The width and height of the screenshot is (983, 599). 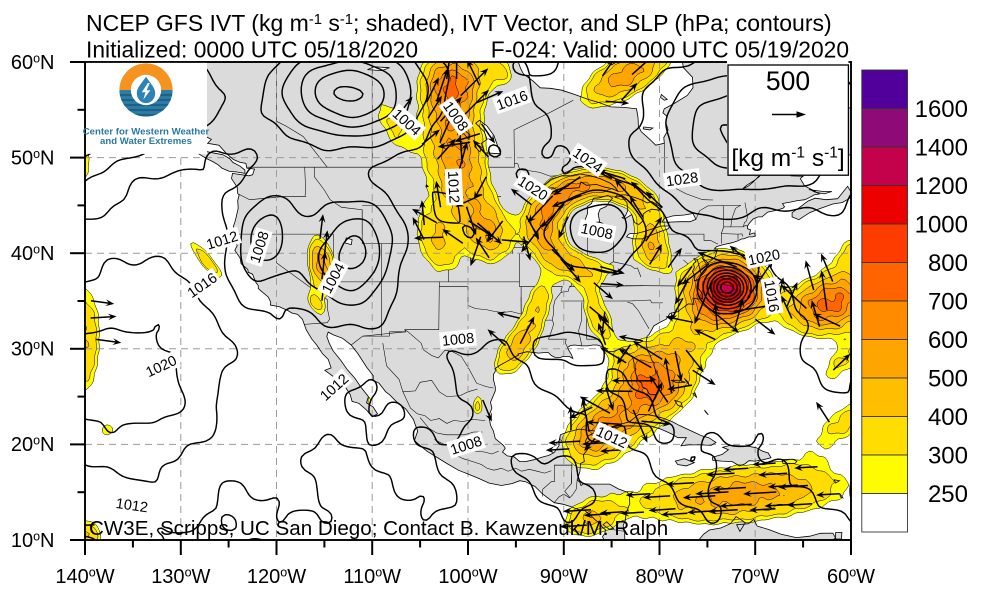 What do you see at coordinates (764, 258) in the screenshot?
I see `svg-text: 1020` at bounding box center [764, 258].